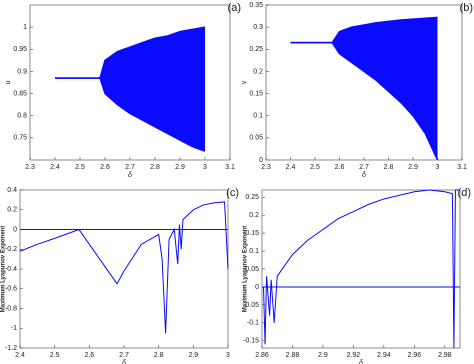 Image resolution: width=474 pixels, height=364 pixels. I want to click on y-tick-label: 0.35, so click(256, 5).